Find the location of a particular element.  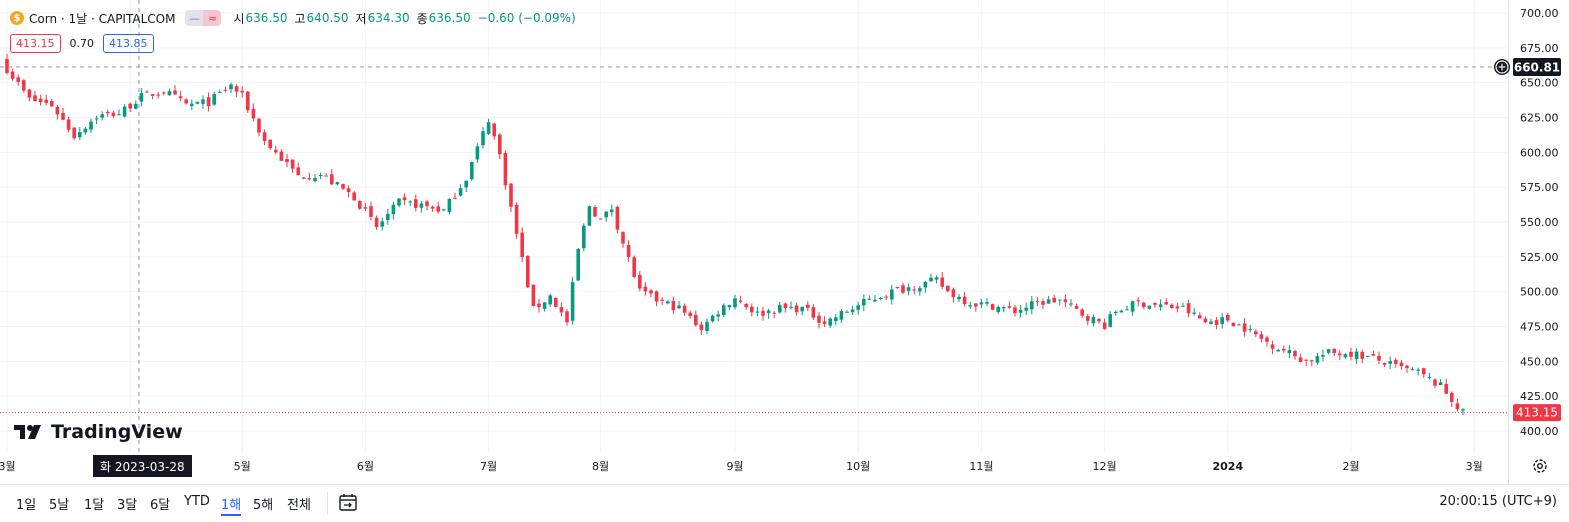

compare-pill: — ≈ is located at coordinates (203, 18).